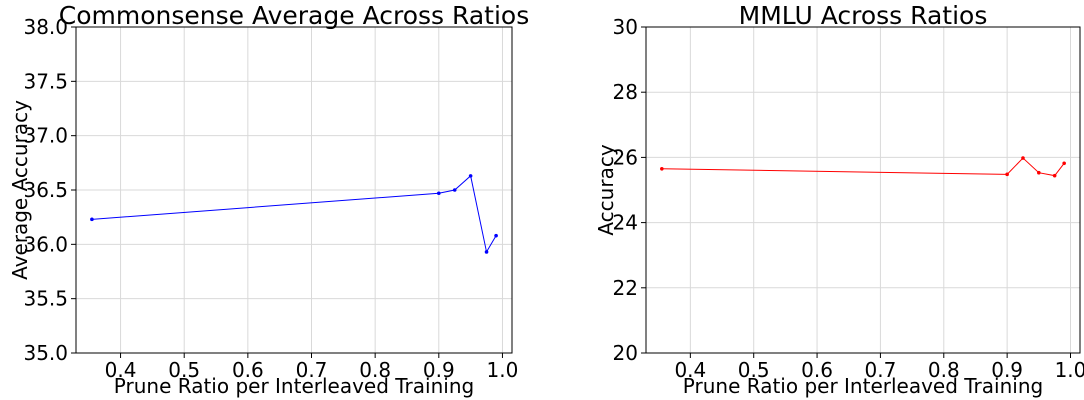  What do you see at coordinates (45, 136) in the screenshot?
I see `commonsense-y-tick-label: 37.0` at bounding box center [45, 136].